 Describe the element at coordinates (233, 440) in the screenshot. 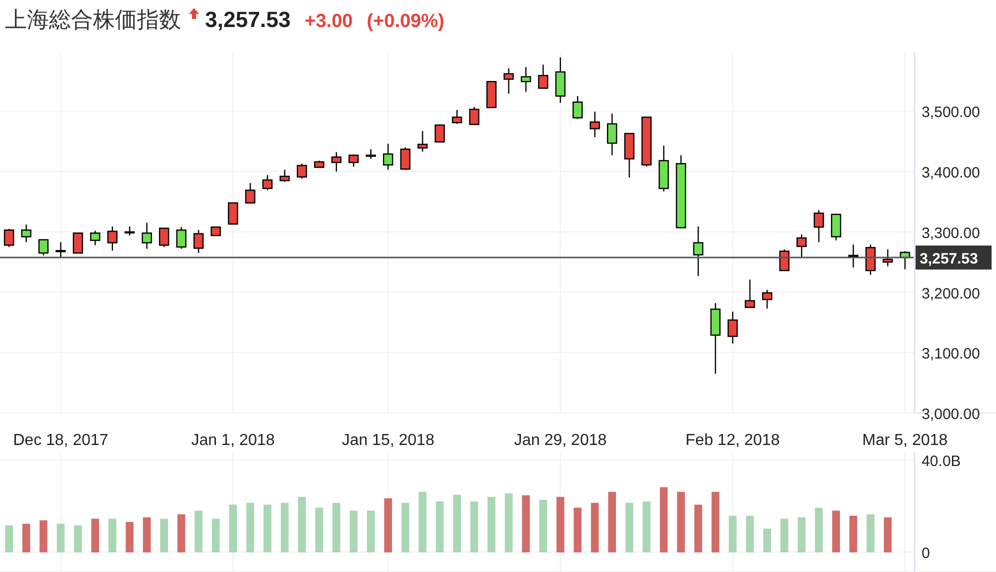

I see `x-tick-label: Jan 1, 2018` at that location.